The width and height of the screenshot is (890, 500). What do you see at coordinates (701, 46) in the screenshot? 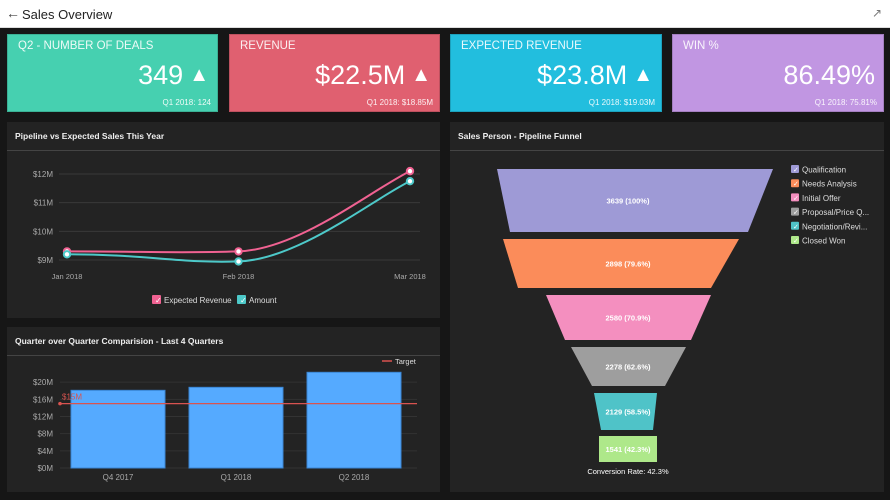
I see `kpi-label: WIN %` at bounding box center [701, 46].